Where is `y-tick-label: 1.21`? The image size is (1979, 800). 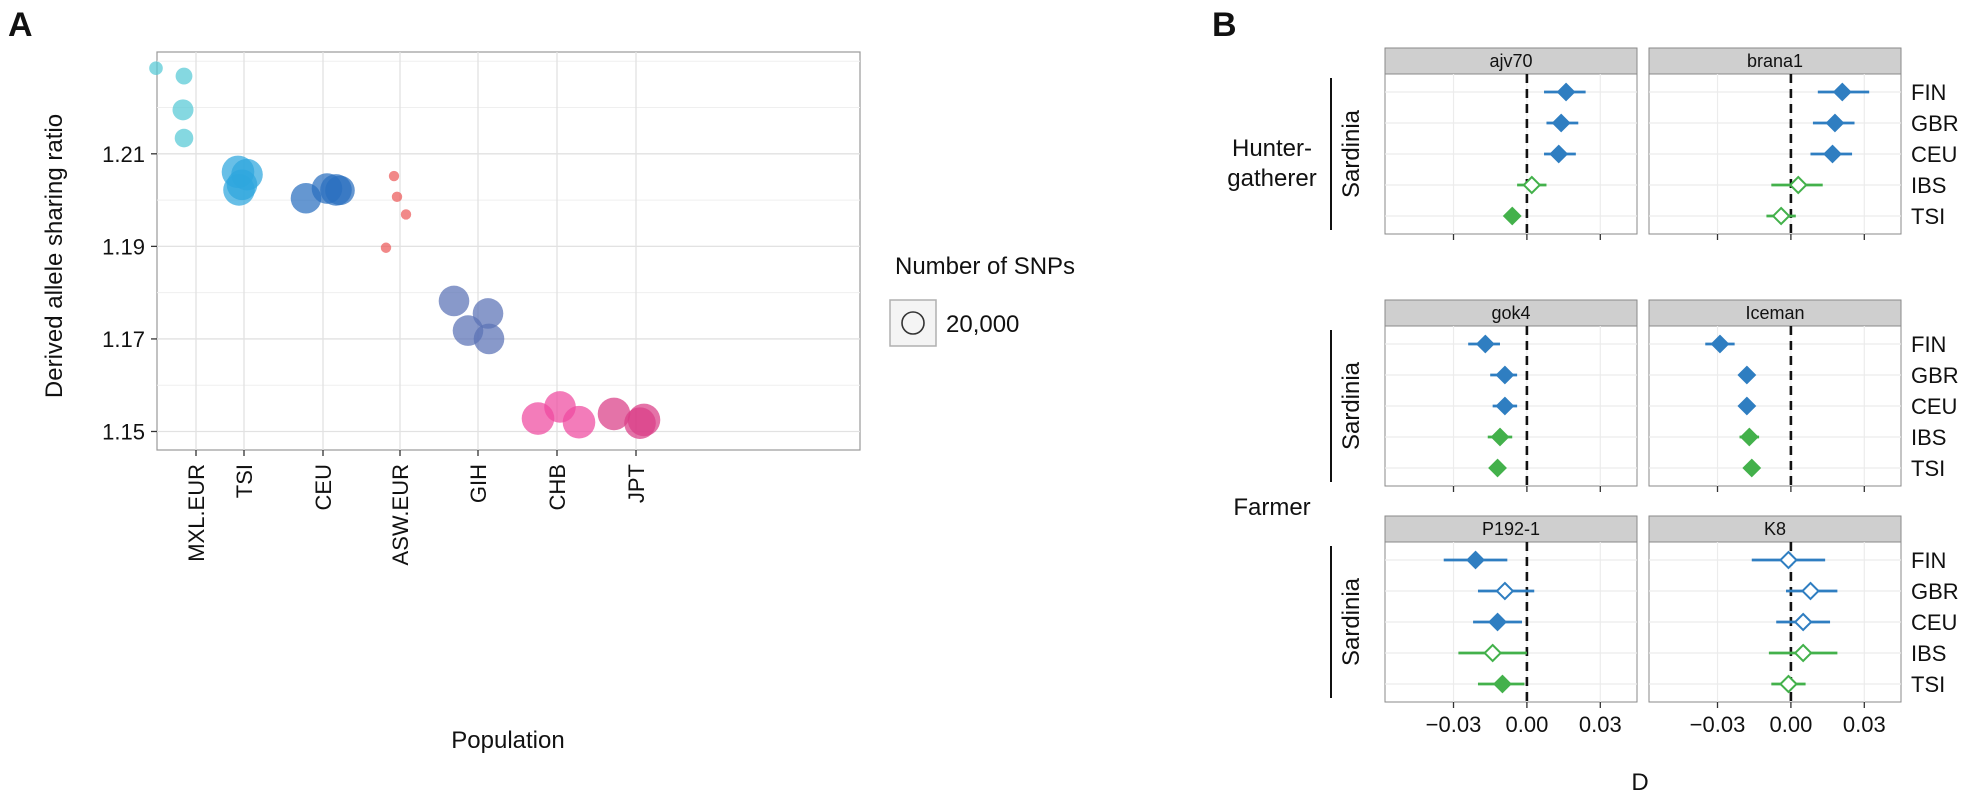 y-tick-label: 1.21 is located at coordinates (123, 154).